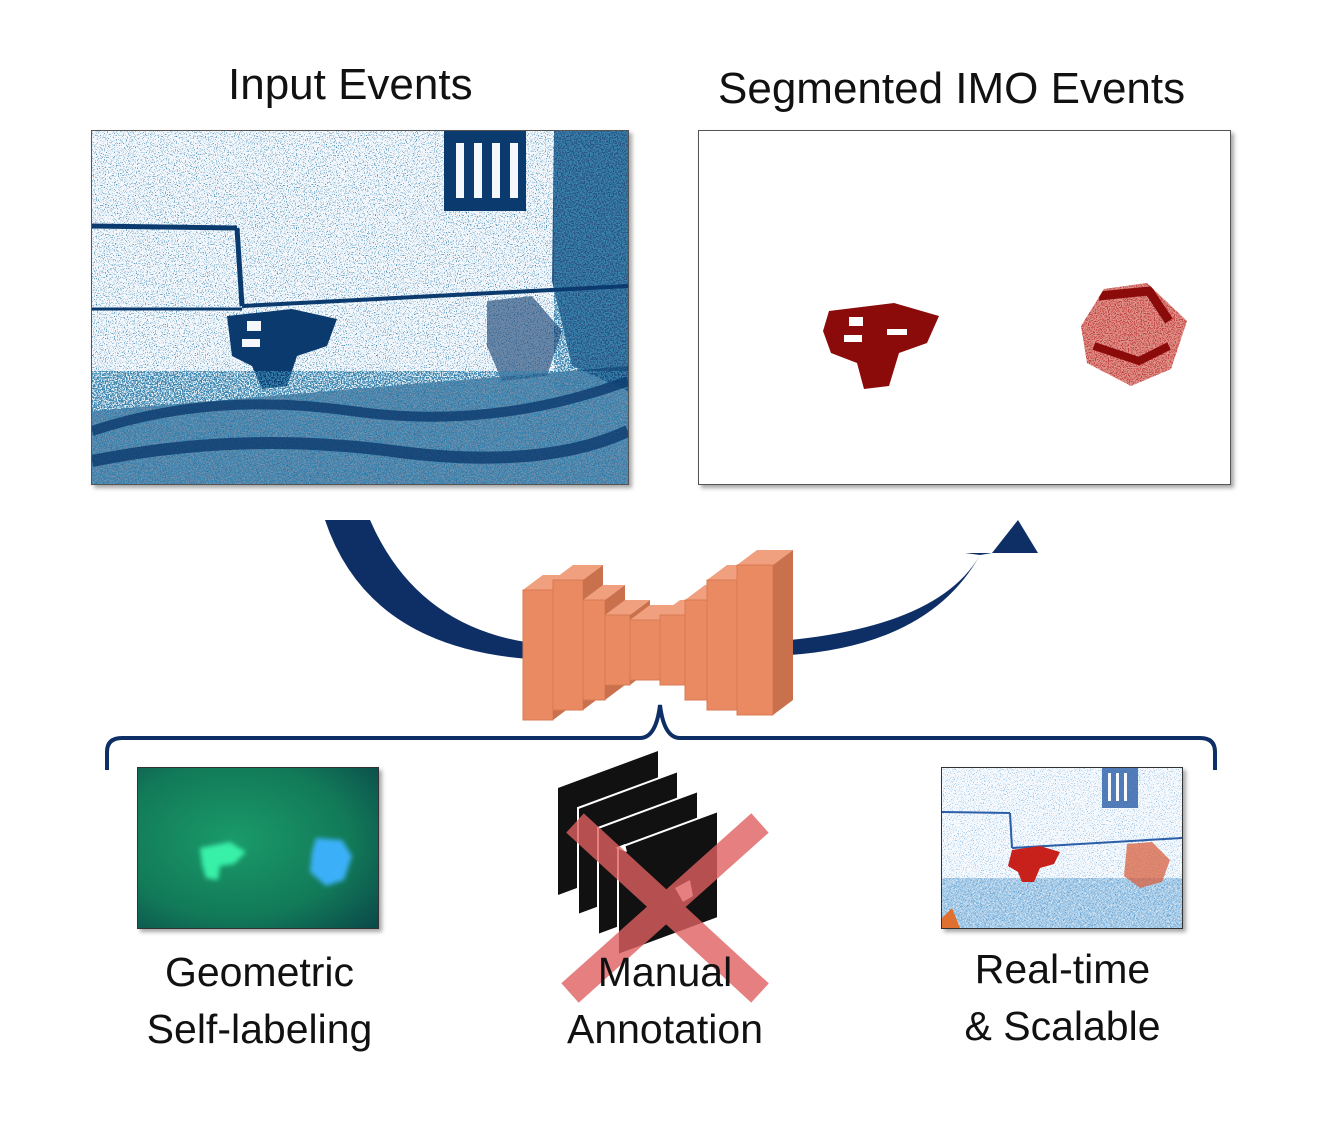 Image resolution: width=1325 pixels, height=1127 pixels. I want to click on input-arrow, so click(437, 590).